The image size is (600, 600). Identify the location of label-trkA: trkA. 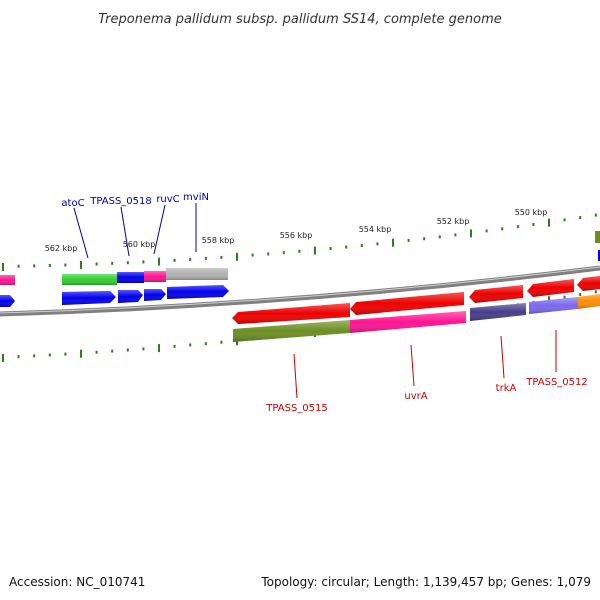
(506, 388).